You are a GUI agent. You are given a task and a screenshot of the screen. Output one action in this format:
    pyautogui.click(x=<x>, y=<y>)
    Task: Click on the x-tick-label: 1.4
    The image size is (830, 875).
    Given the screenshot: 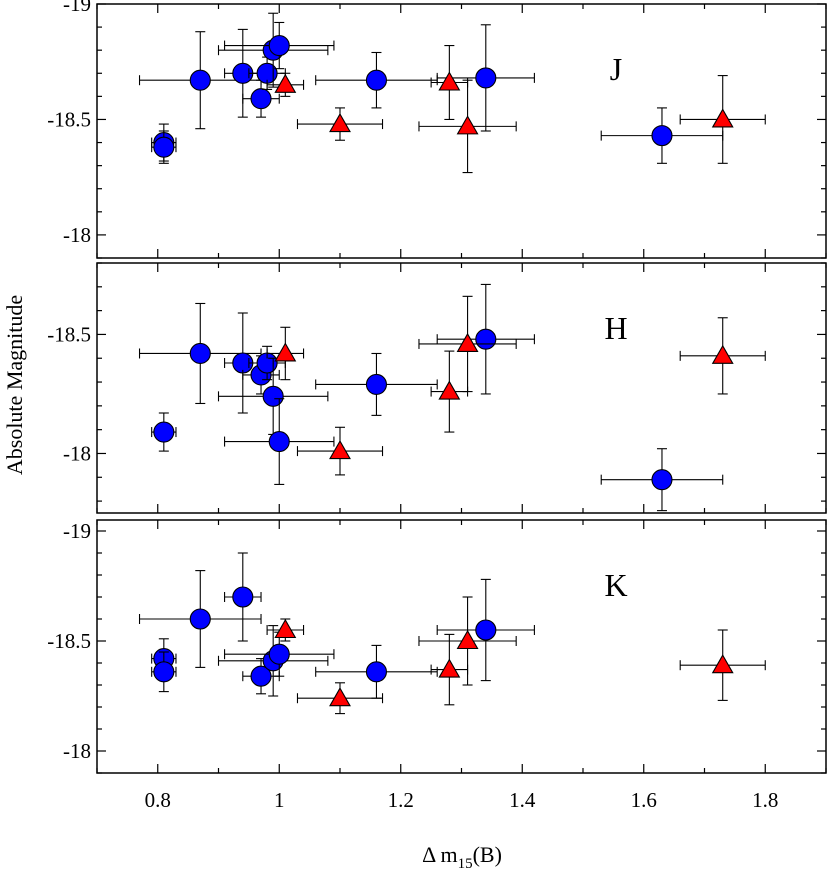 What is the action you would take?
    pyautogui.click(x=522, y=800)
    